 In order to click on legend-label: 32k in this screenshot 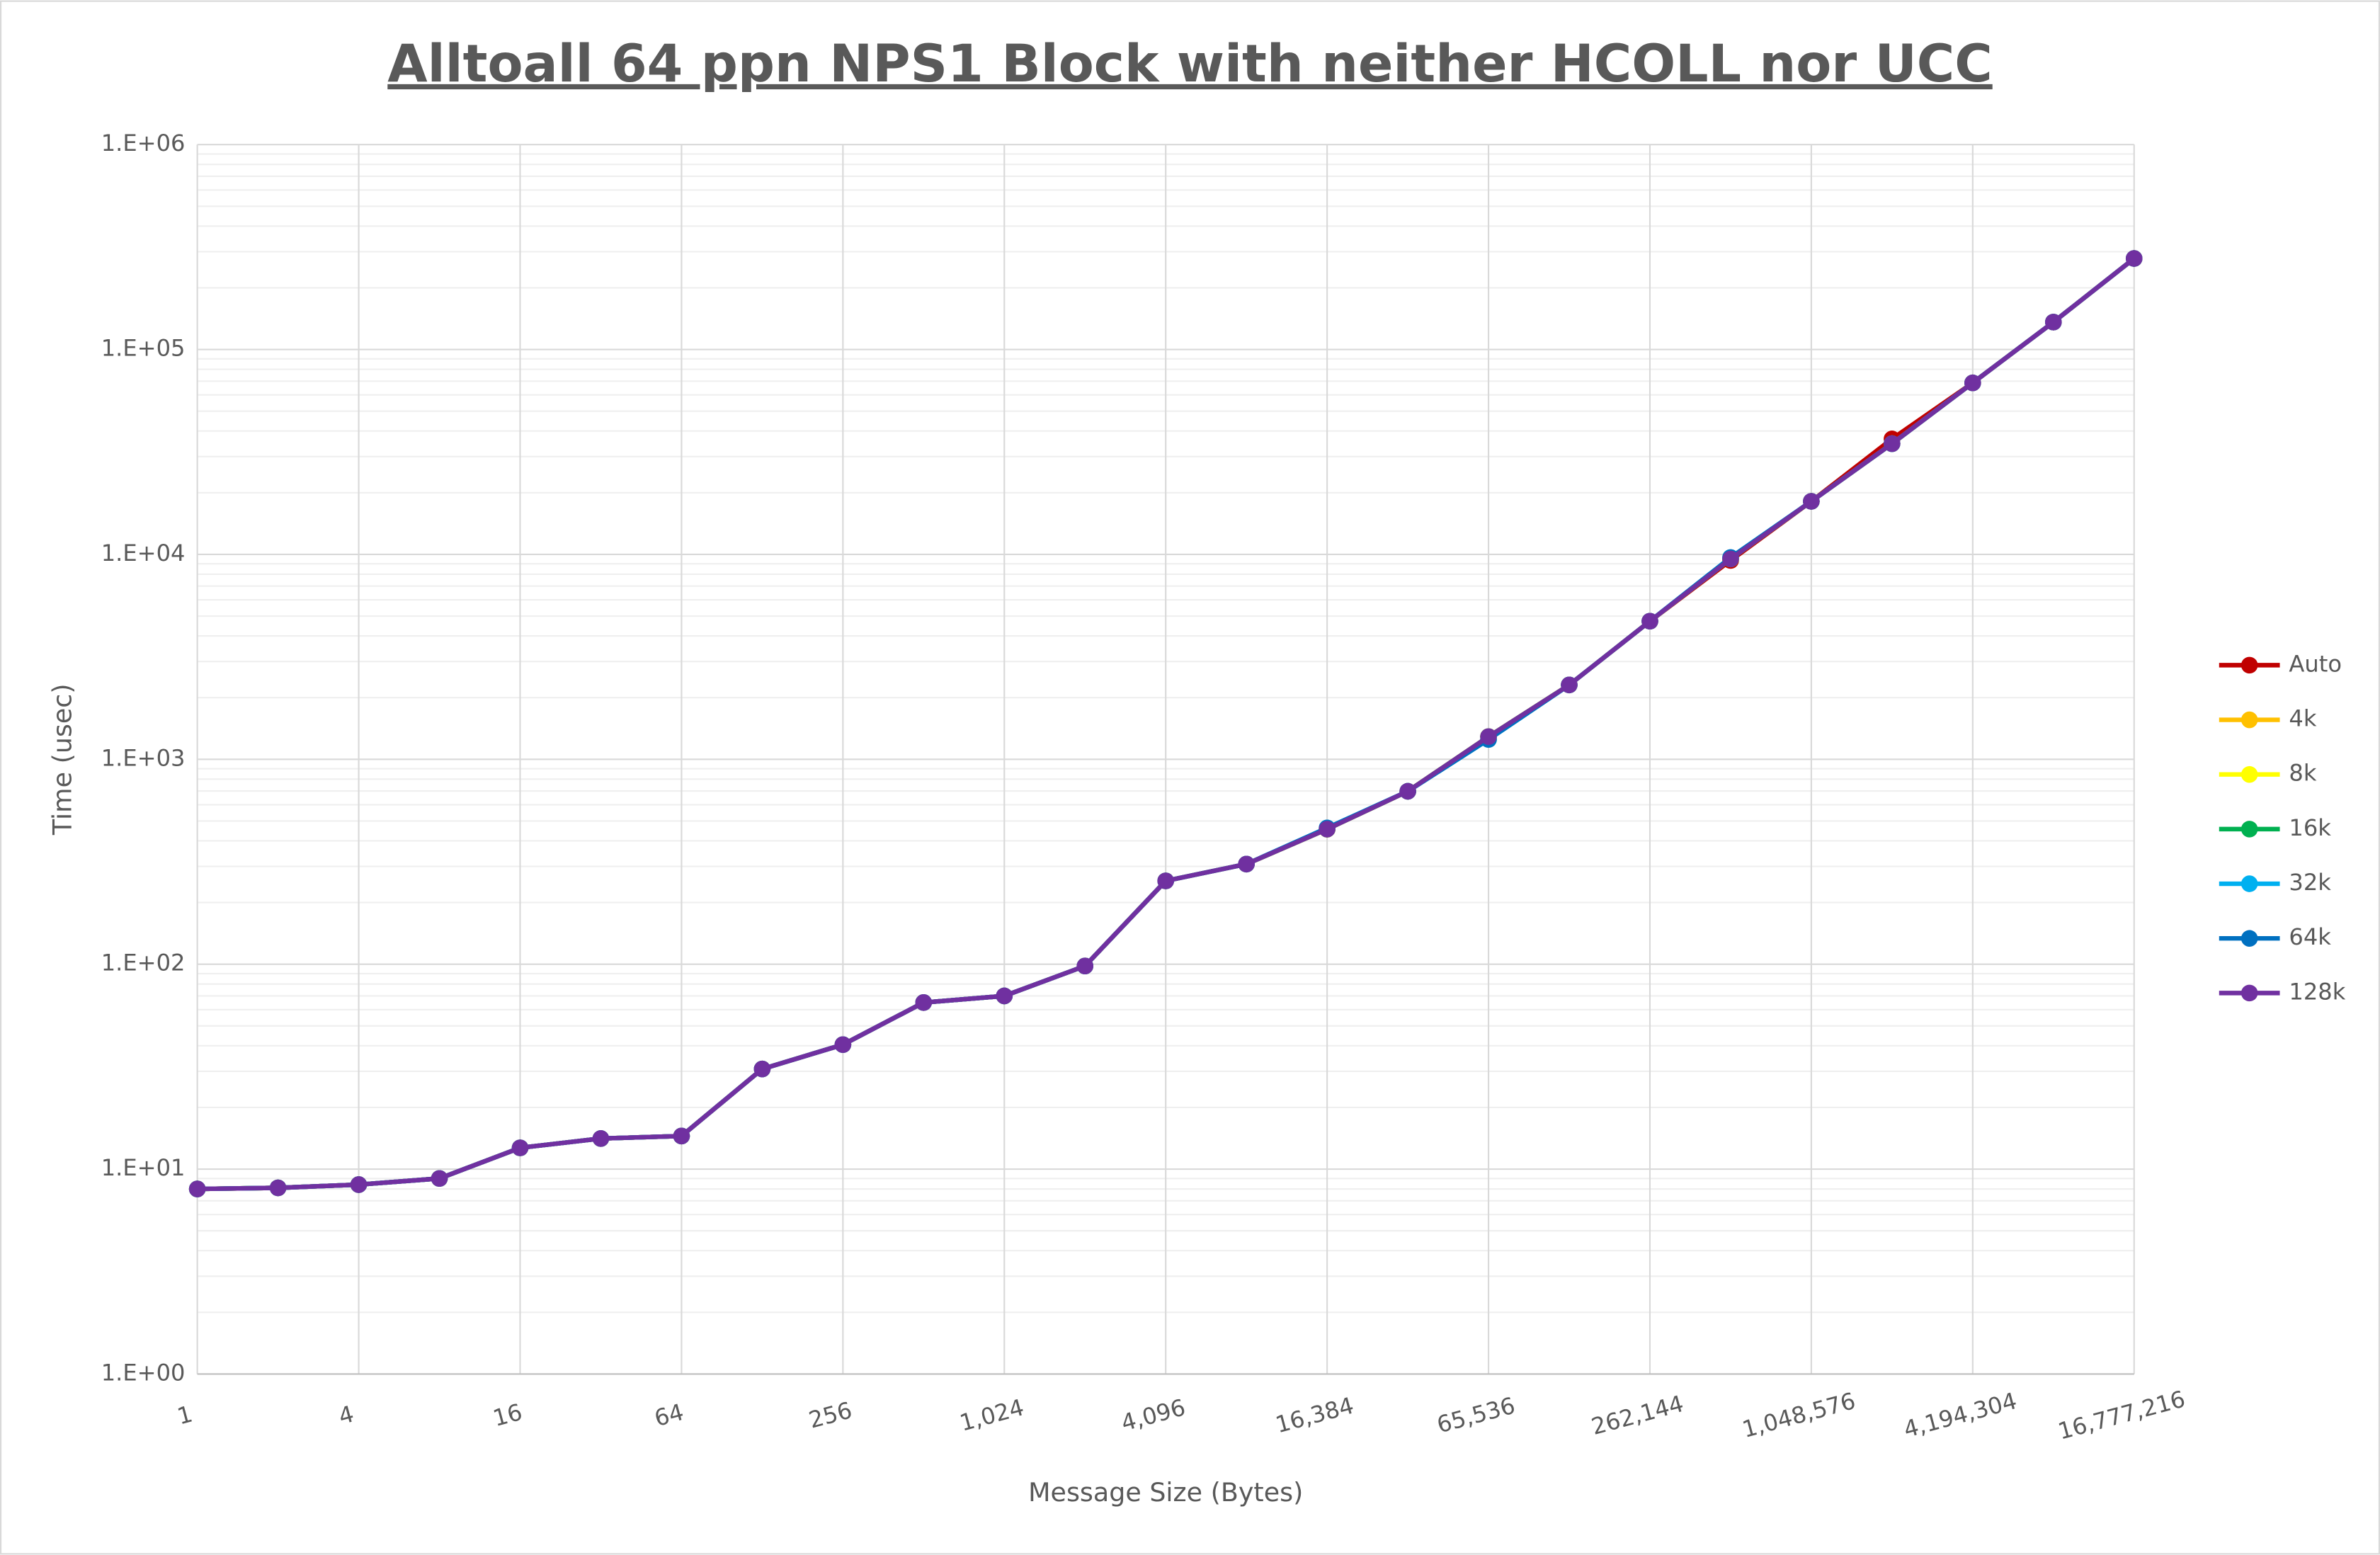, I will do `click(2310, 882)`.